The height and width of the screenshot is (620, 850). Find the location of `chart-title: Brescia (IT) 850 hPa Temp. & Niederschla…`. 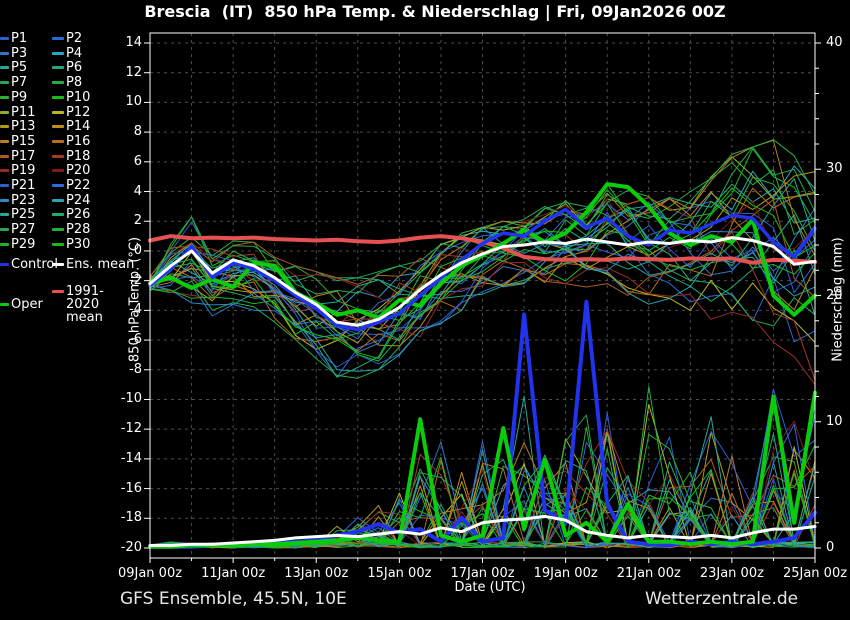

chart-title: Brescia (IT) 850 hPa Temp. & Niederschla… is located at coordinates (435, 11).